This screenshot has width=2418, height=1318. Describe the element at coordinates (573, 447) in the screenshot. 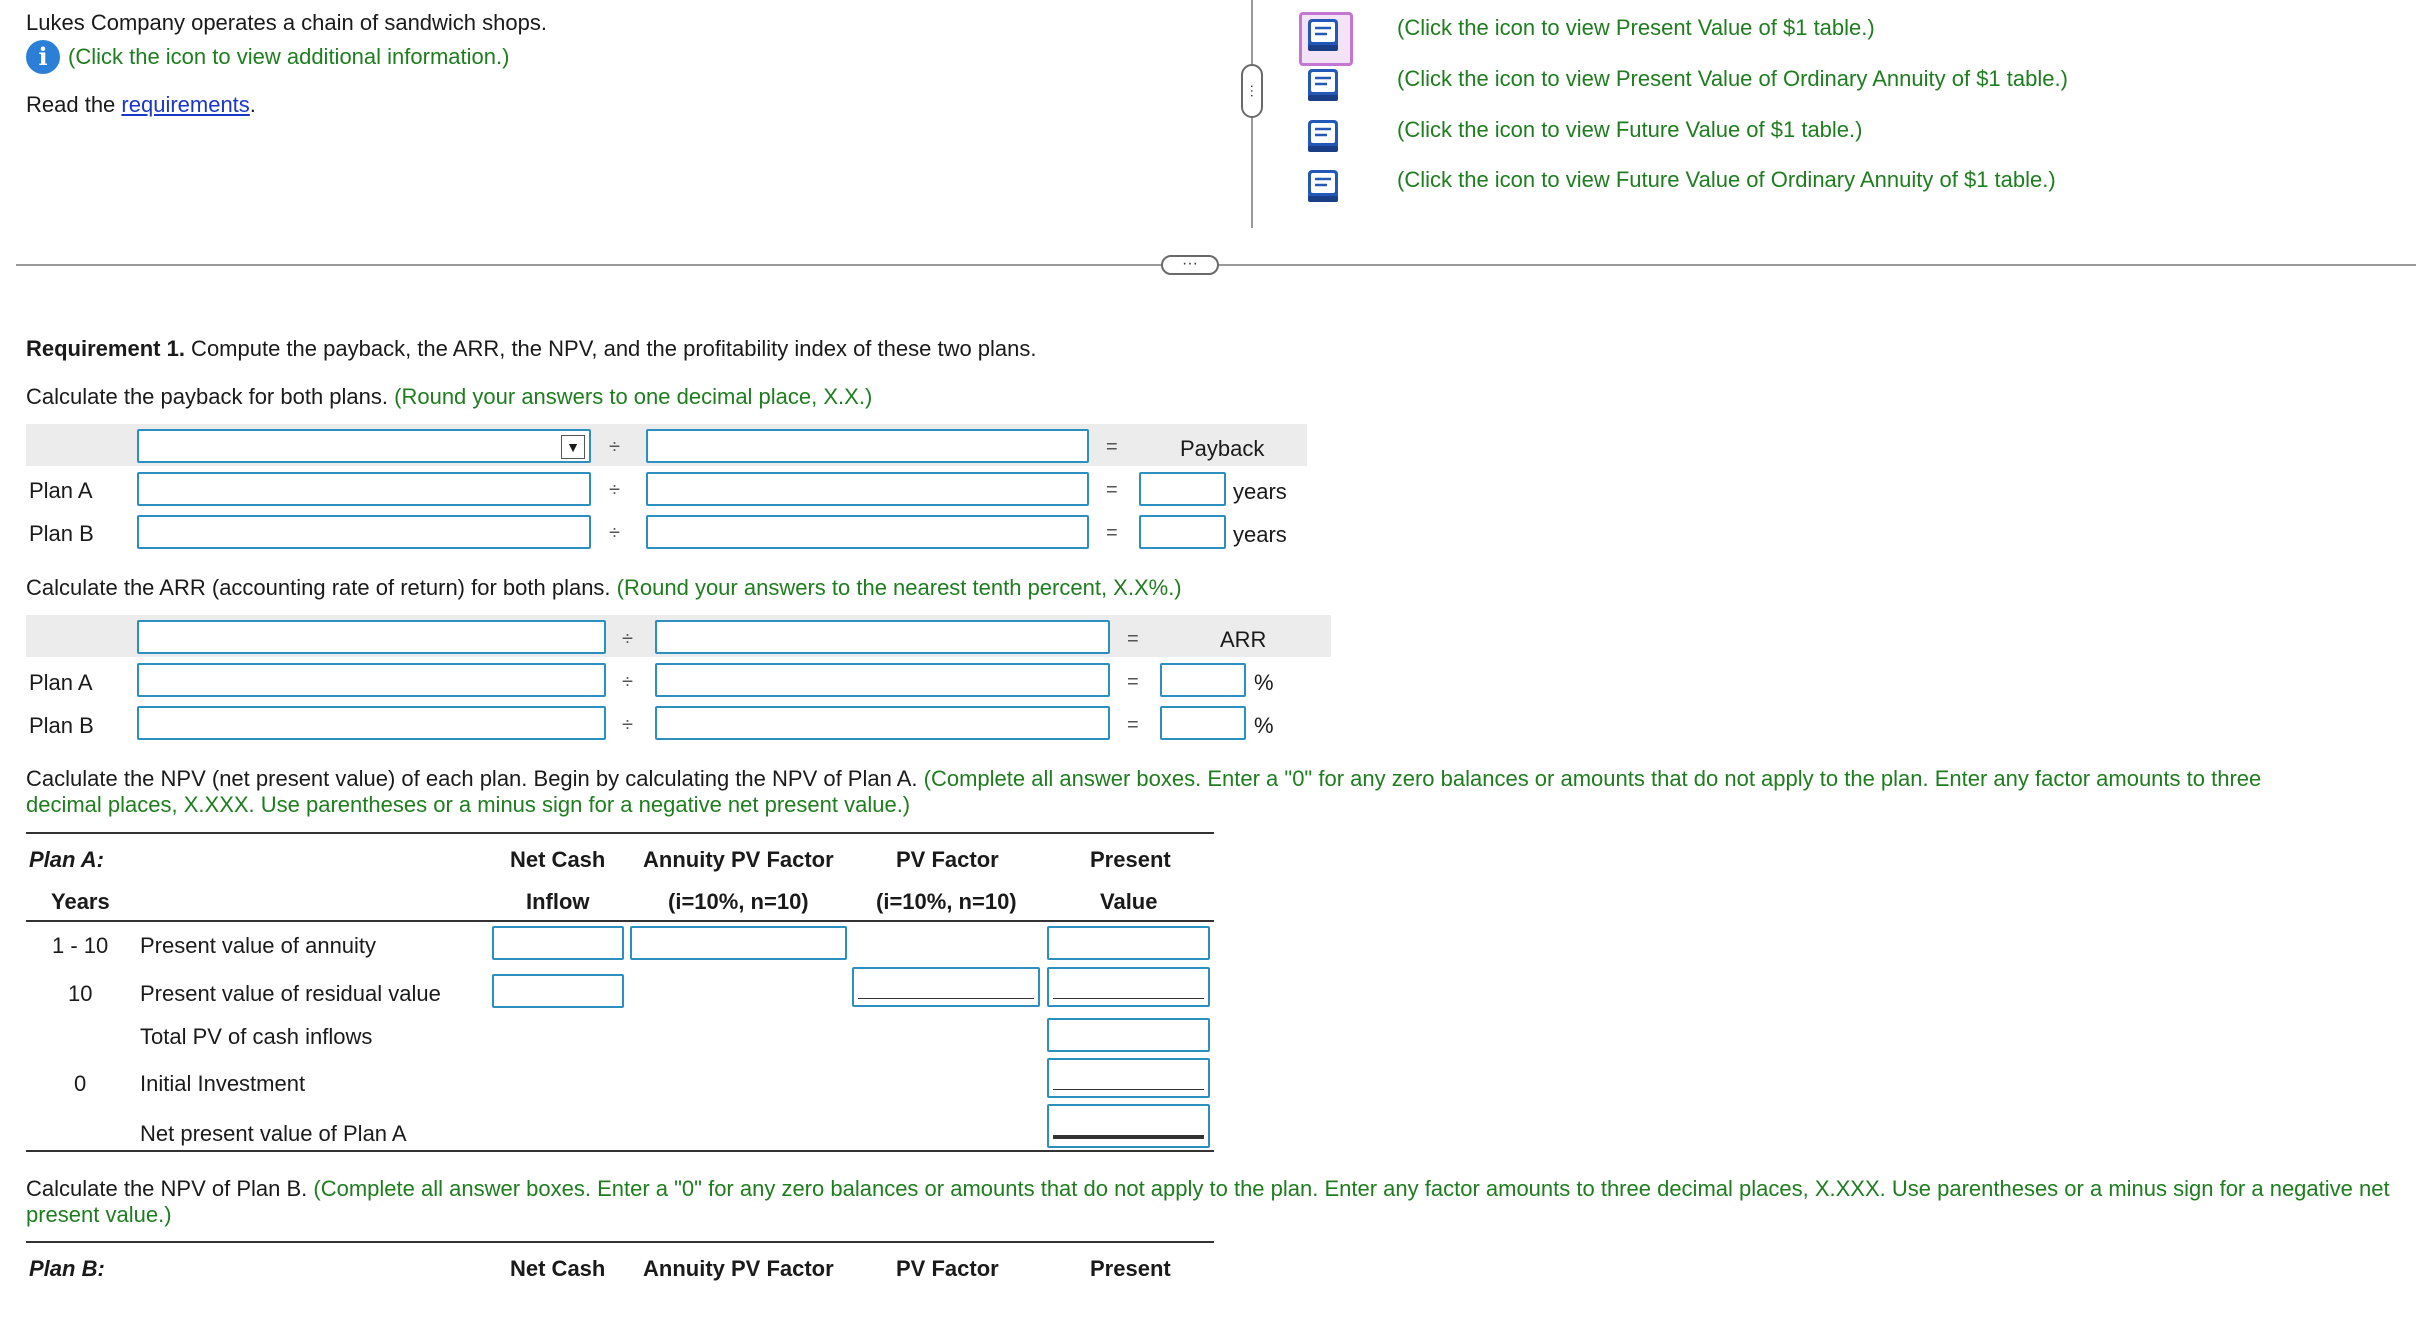

I see `dropdown-arrow-icon: ▼` at that location.